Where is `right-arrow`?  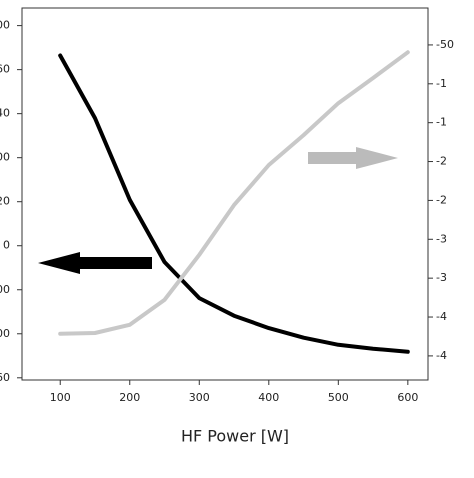 right-arrow is located at coordinates (353, 158).